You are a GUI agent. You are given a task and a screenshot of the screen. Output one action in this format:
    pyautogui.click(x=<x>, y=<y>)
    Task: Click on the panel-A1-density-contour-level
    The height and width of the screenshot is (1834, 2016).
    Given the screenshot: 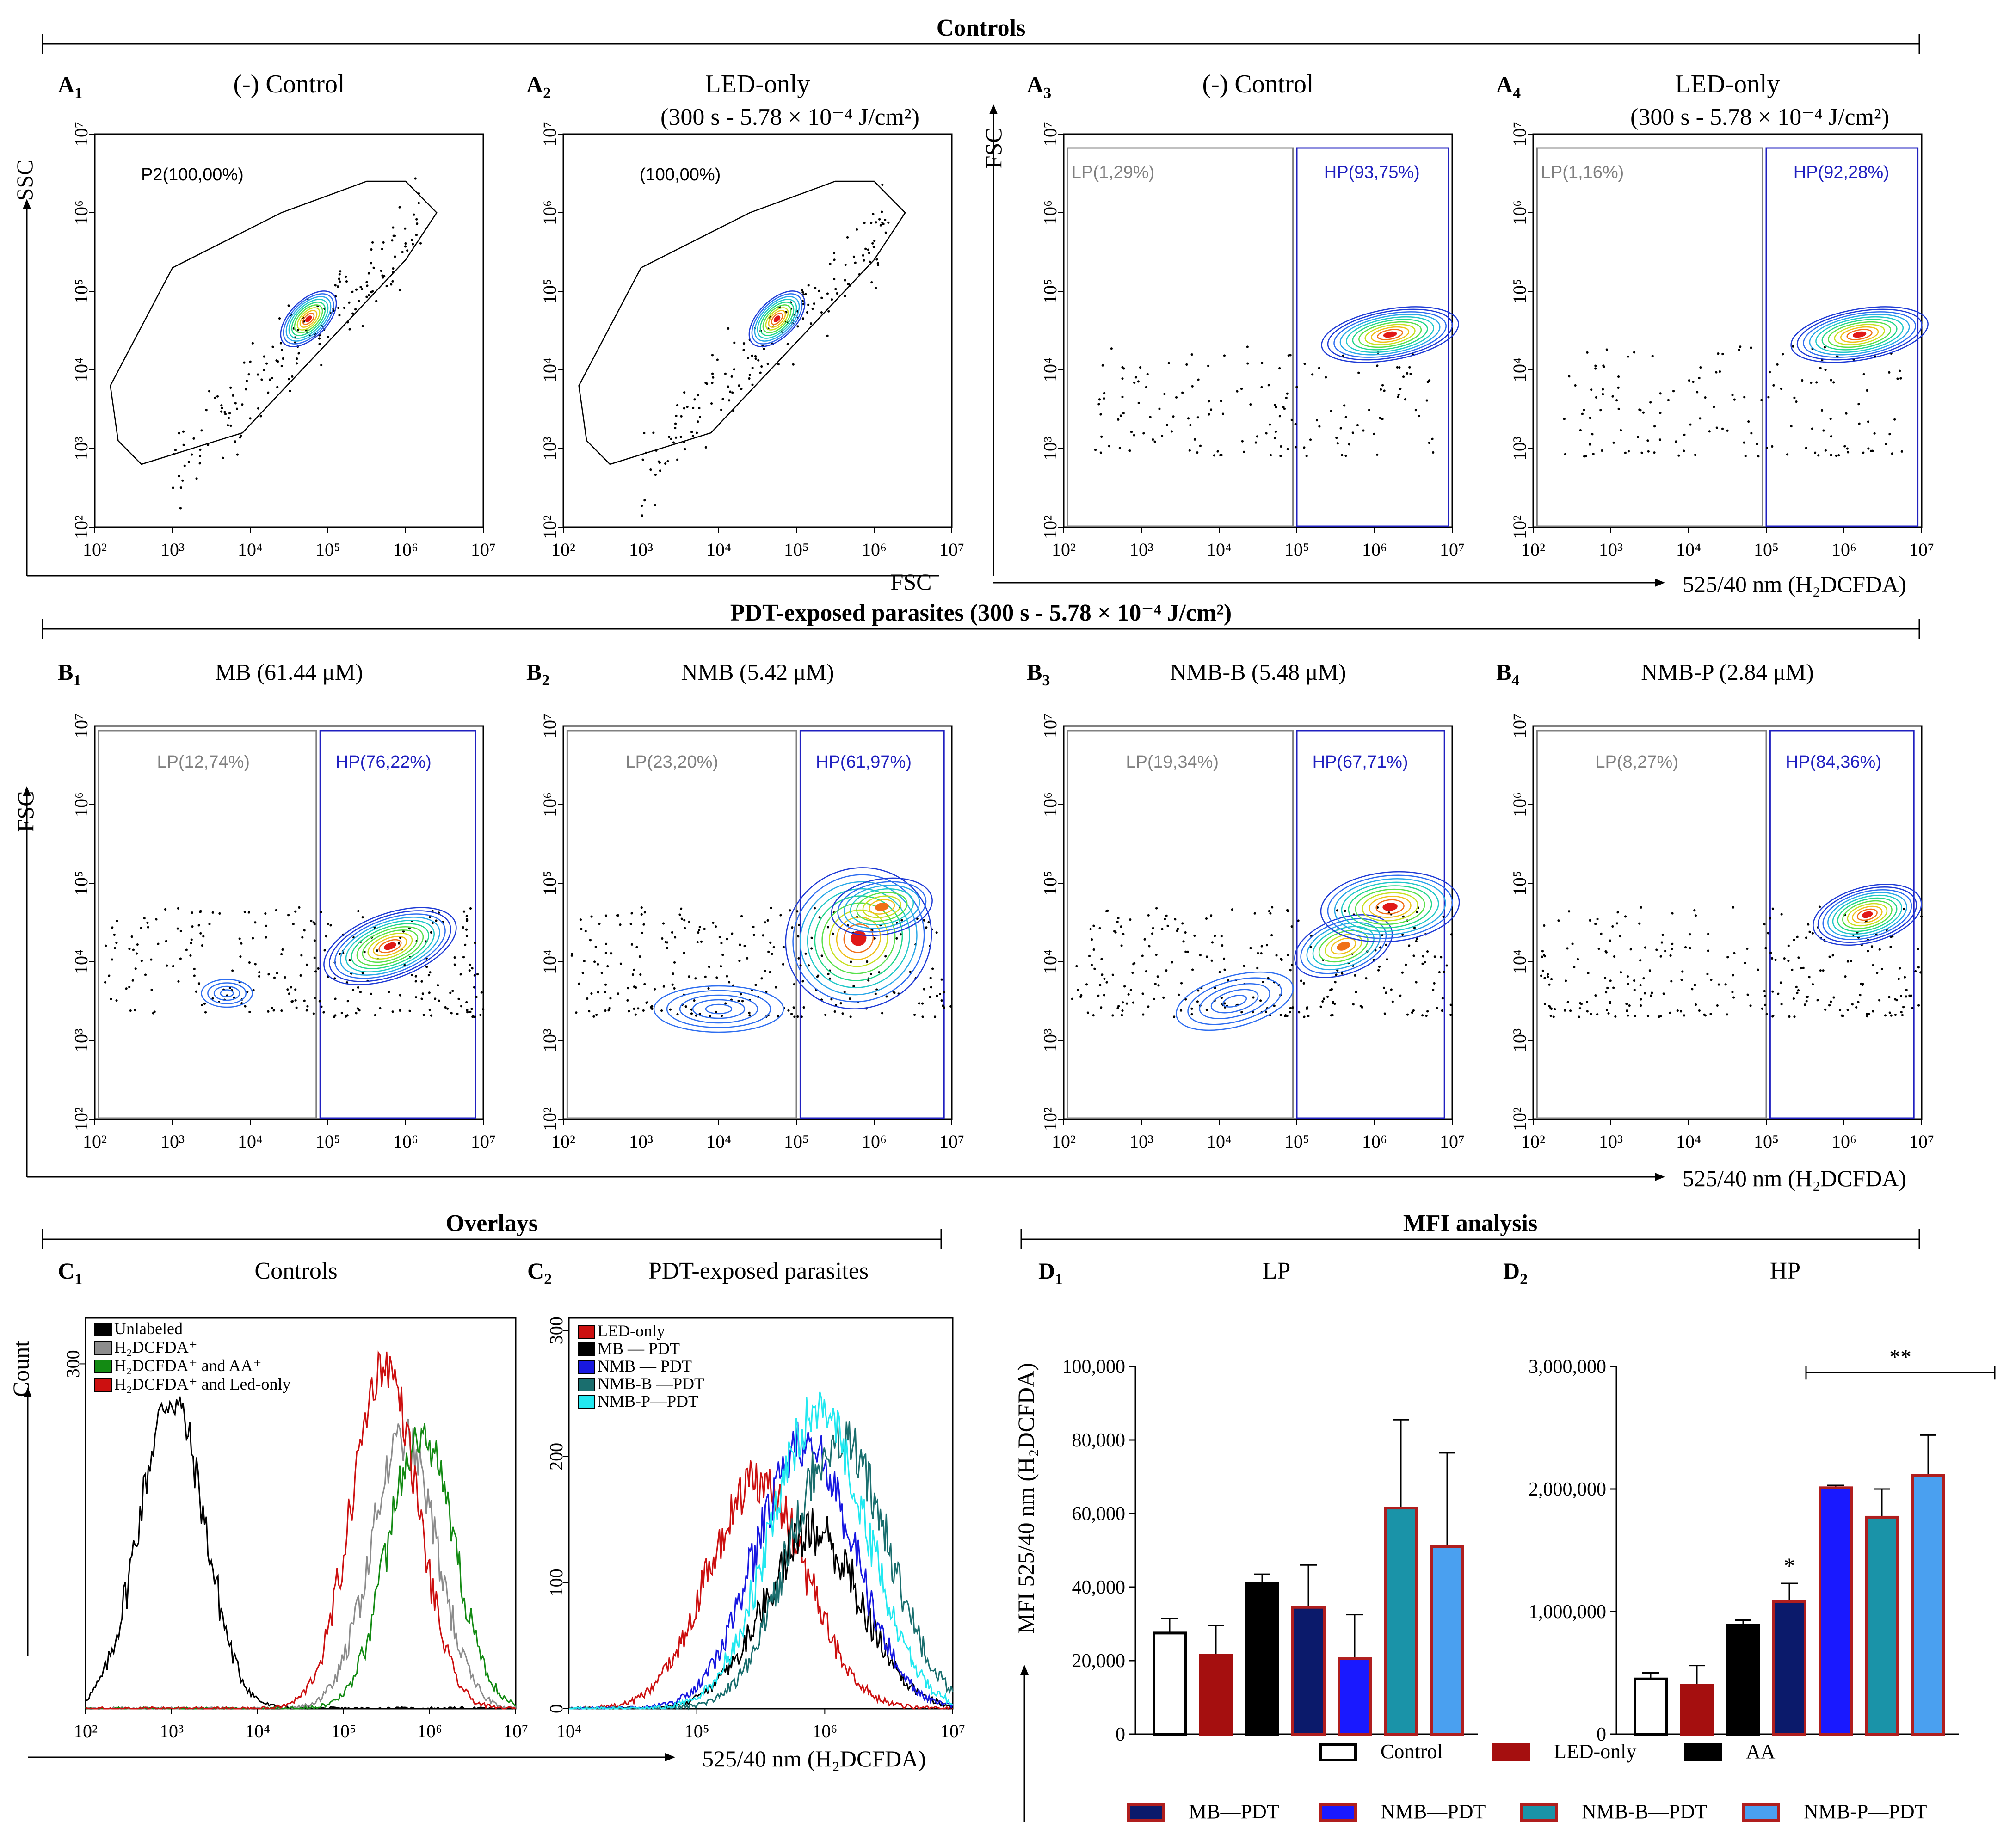 What is the action you would take?
    pyautogui.click(x=308, y=319)
    